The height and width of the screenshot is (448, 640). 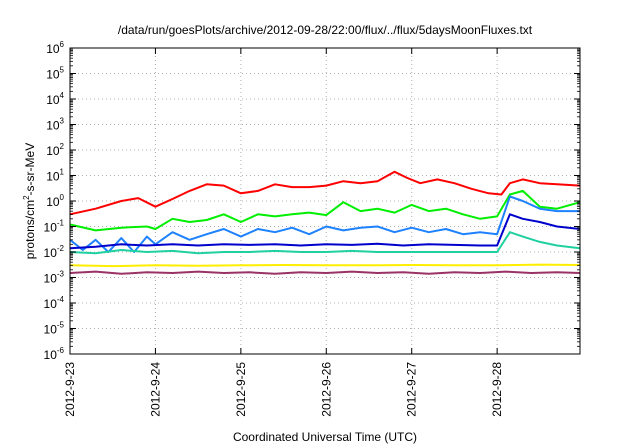 I want to click on x-axis-label: Coordinated Universal Time (UTC), so click(x=325, y=437).